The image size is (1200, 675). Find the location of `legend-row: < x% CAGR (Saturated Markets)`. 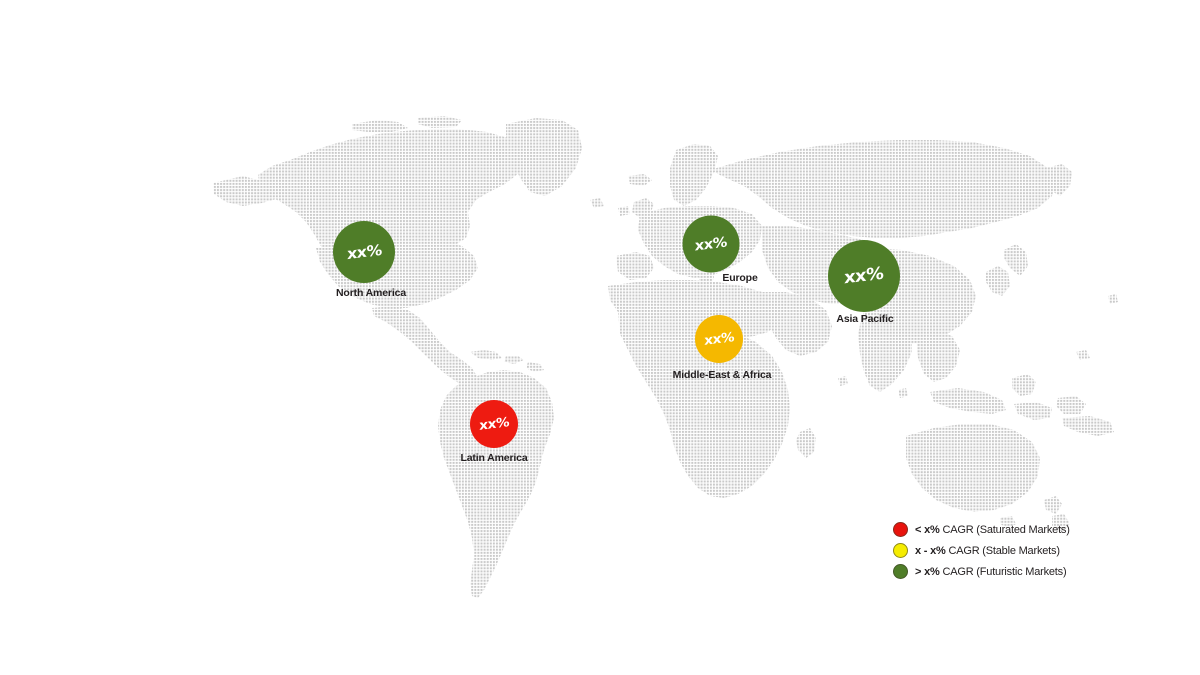

legend-row: < x% CAGR (Saturated Markets) is located at coordinates (993, 529).